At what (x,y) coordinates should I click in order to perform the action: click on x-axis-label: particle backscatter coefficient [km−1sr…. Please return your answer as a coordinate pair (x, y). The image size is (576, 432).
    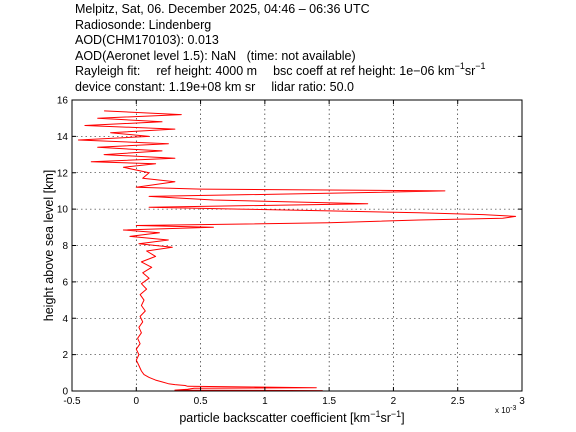
    Looking at the image, I should click on (291, 417).